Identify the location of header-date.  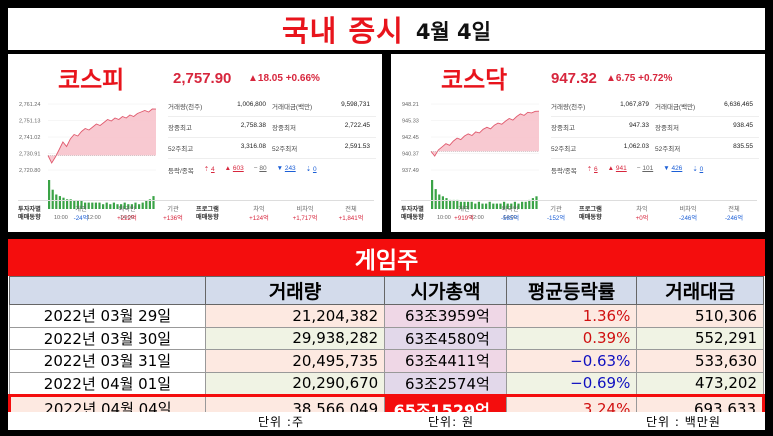
(107, 290).